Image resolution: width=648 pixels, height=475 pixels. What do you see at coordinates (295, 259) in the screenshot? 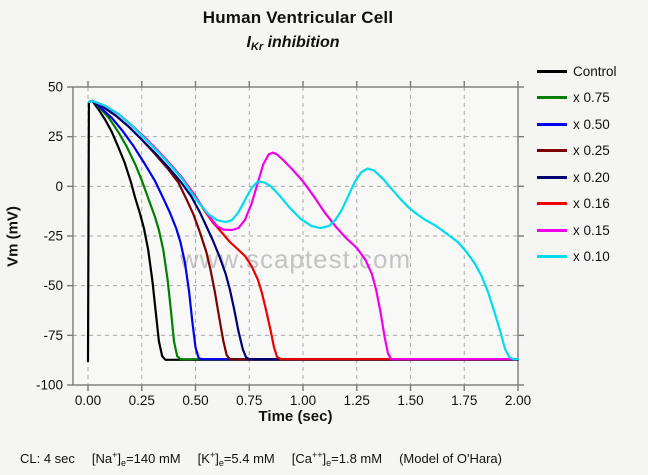
I see `watermark: www.scaptest.com` at bounding box center [295, 259].